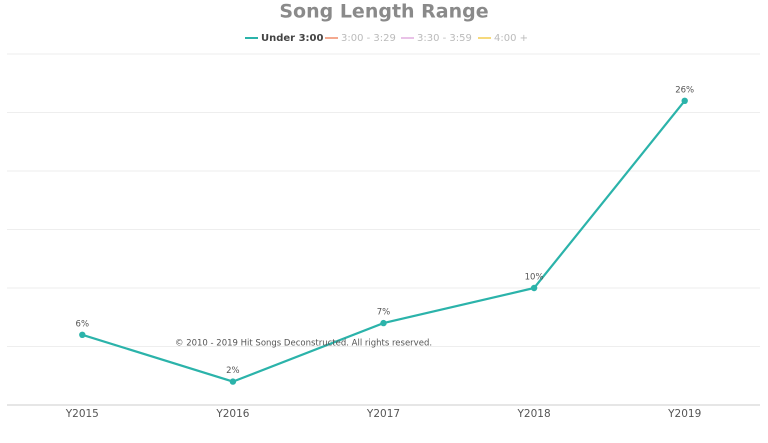 The width and height of the screenshot is (768, 443). What do you see at coordinates (383, 414) in the screenshot?
I see `x-tick-label: Y2017` at bounding box center [383, 414].